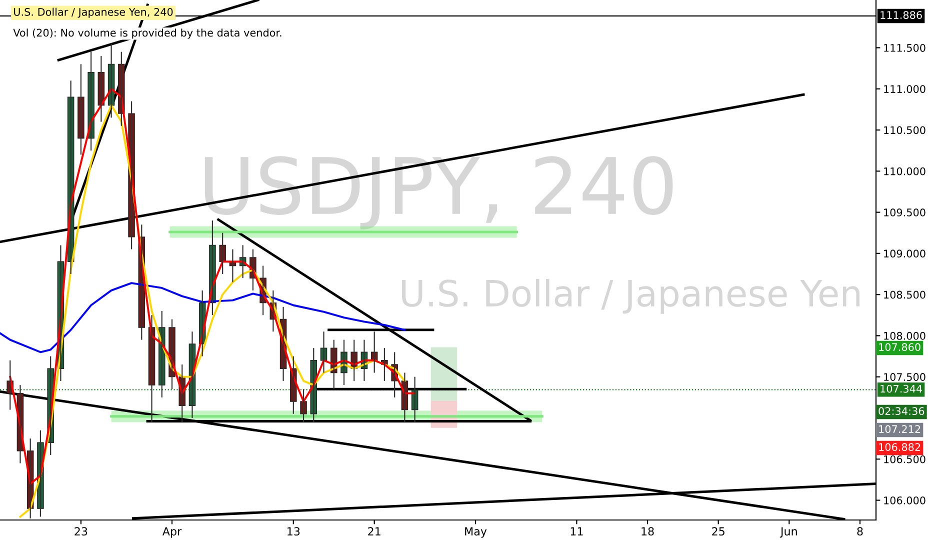 The width and height of the screenshot is (932, 550). What do you see at coordinates (901, 15) in the screenshot?
I see `ref-line-label: 111.886` at bounding box center [901, 15].